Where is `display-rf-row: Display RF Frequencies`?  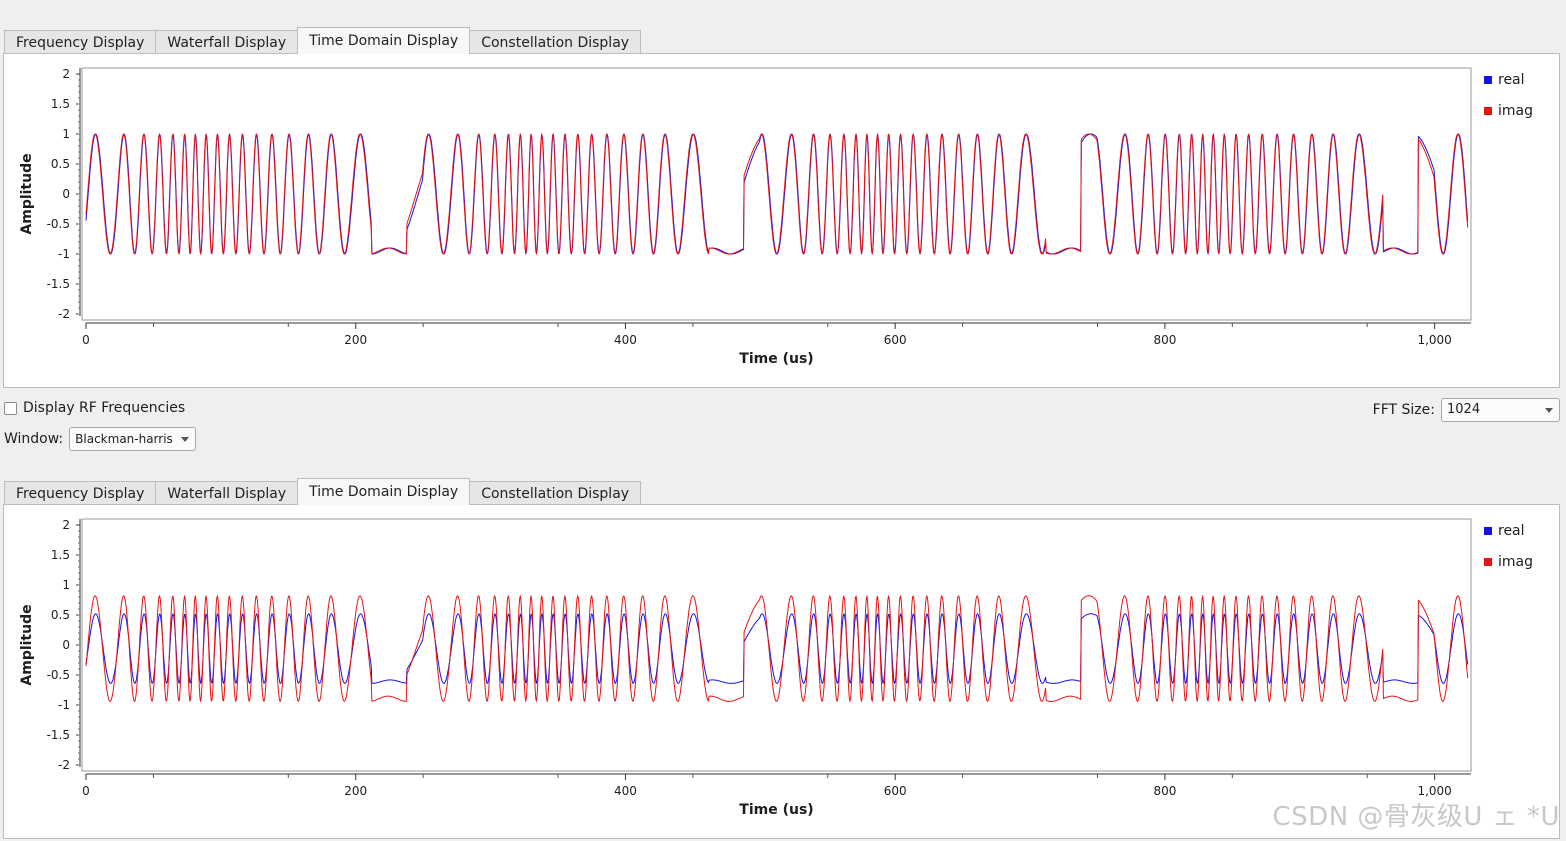 display-rf-row: Display RF Frequencies is located at coordinates (94, 408).